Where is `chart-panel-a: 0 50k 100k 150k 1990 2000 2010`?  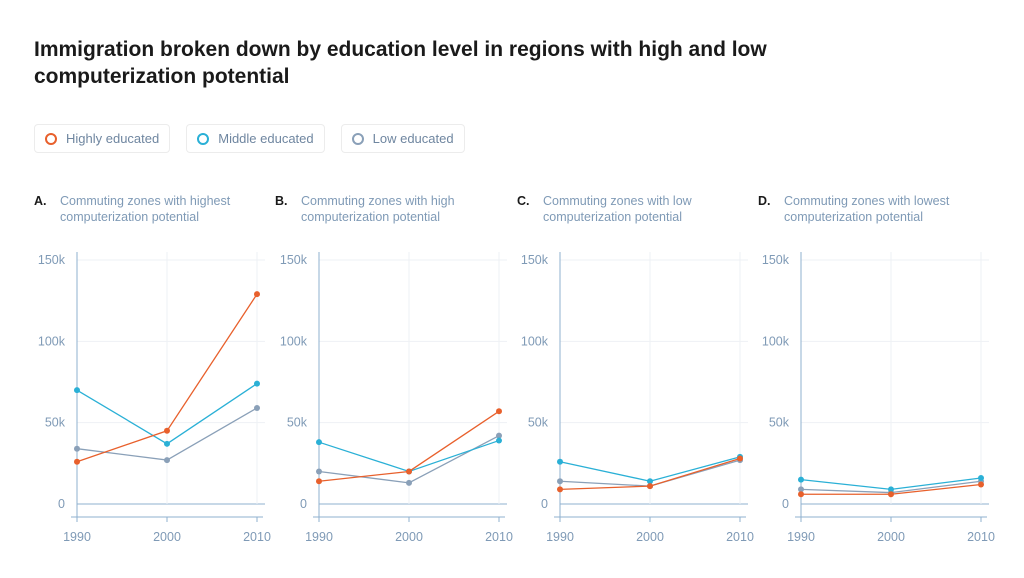 chart-panel-a: 0 50k 100k 150k 1990 2000 2010 is located at coordinates (154, 398).